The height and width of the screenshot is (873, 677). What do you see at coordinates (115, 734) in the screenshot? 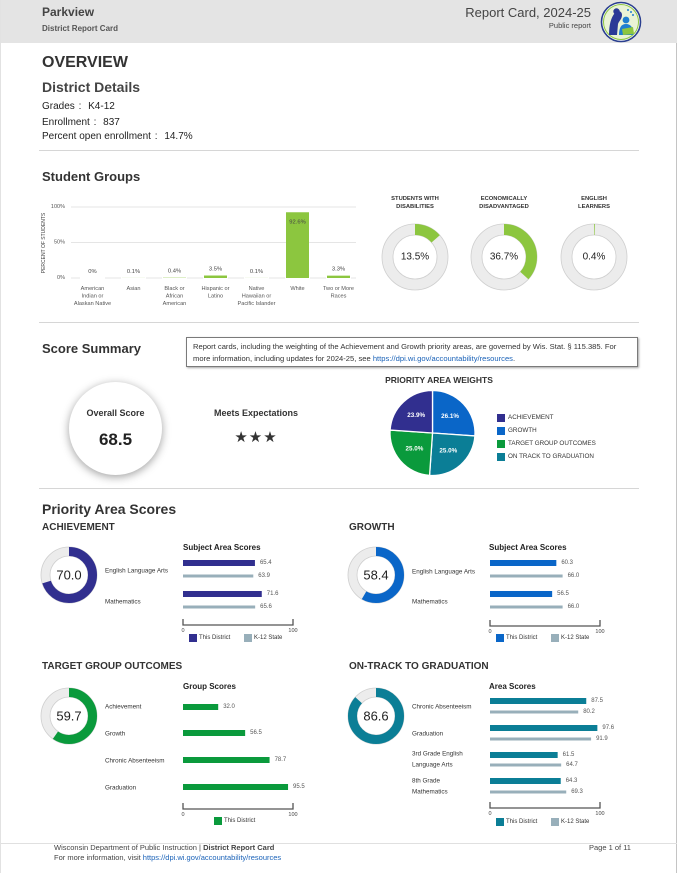
I see `row-label: Growth` at bounding box center [115, 734].